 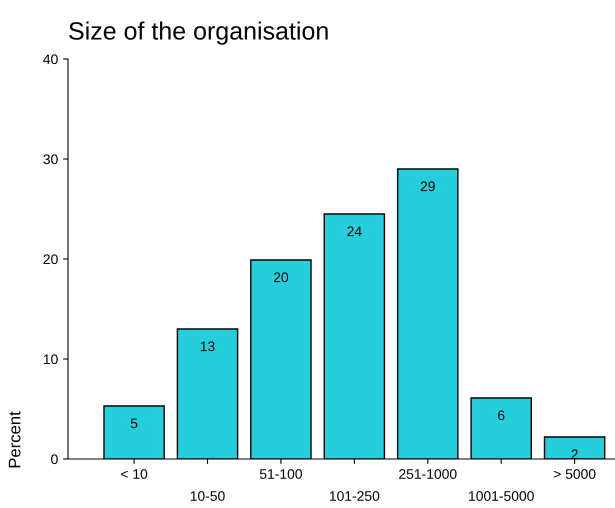 What do you see at coordinates (281, 474) in the screenshot?
I see `x-tick-label: 51-100` at bounding box center [281, 474].